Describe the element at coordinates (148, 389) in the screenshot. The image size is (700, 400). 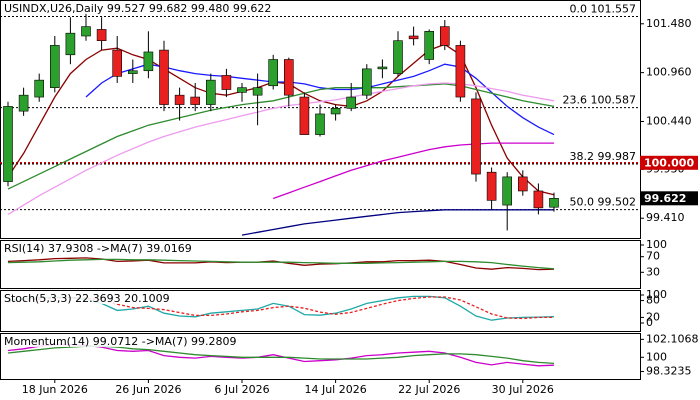
I see `x-tick-label: 26 Jun 2026` at that location.